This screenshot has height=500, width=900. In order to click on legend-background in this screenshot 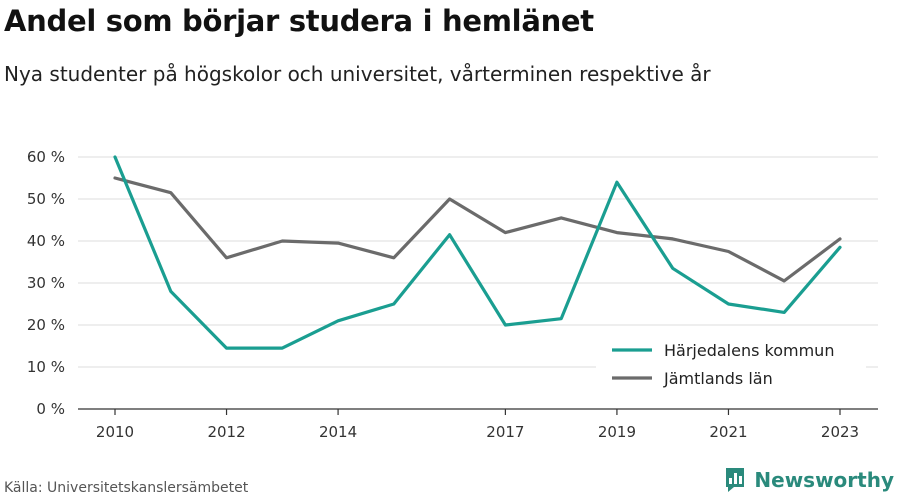, I will do `click(731, 363)`.